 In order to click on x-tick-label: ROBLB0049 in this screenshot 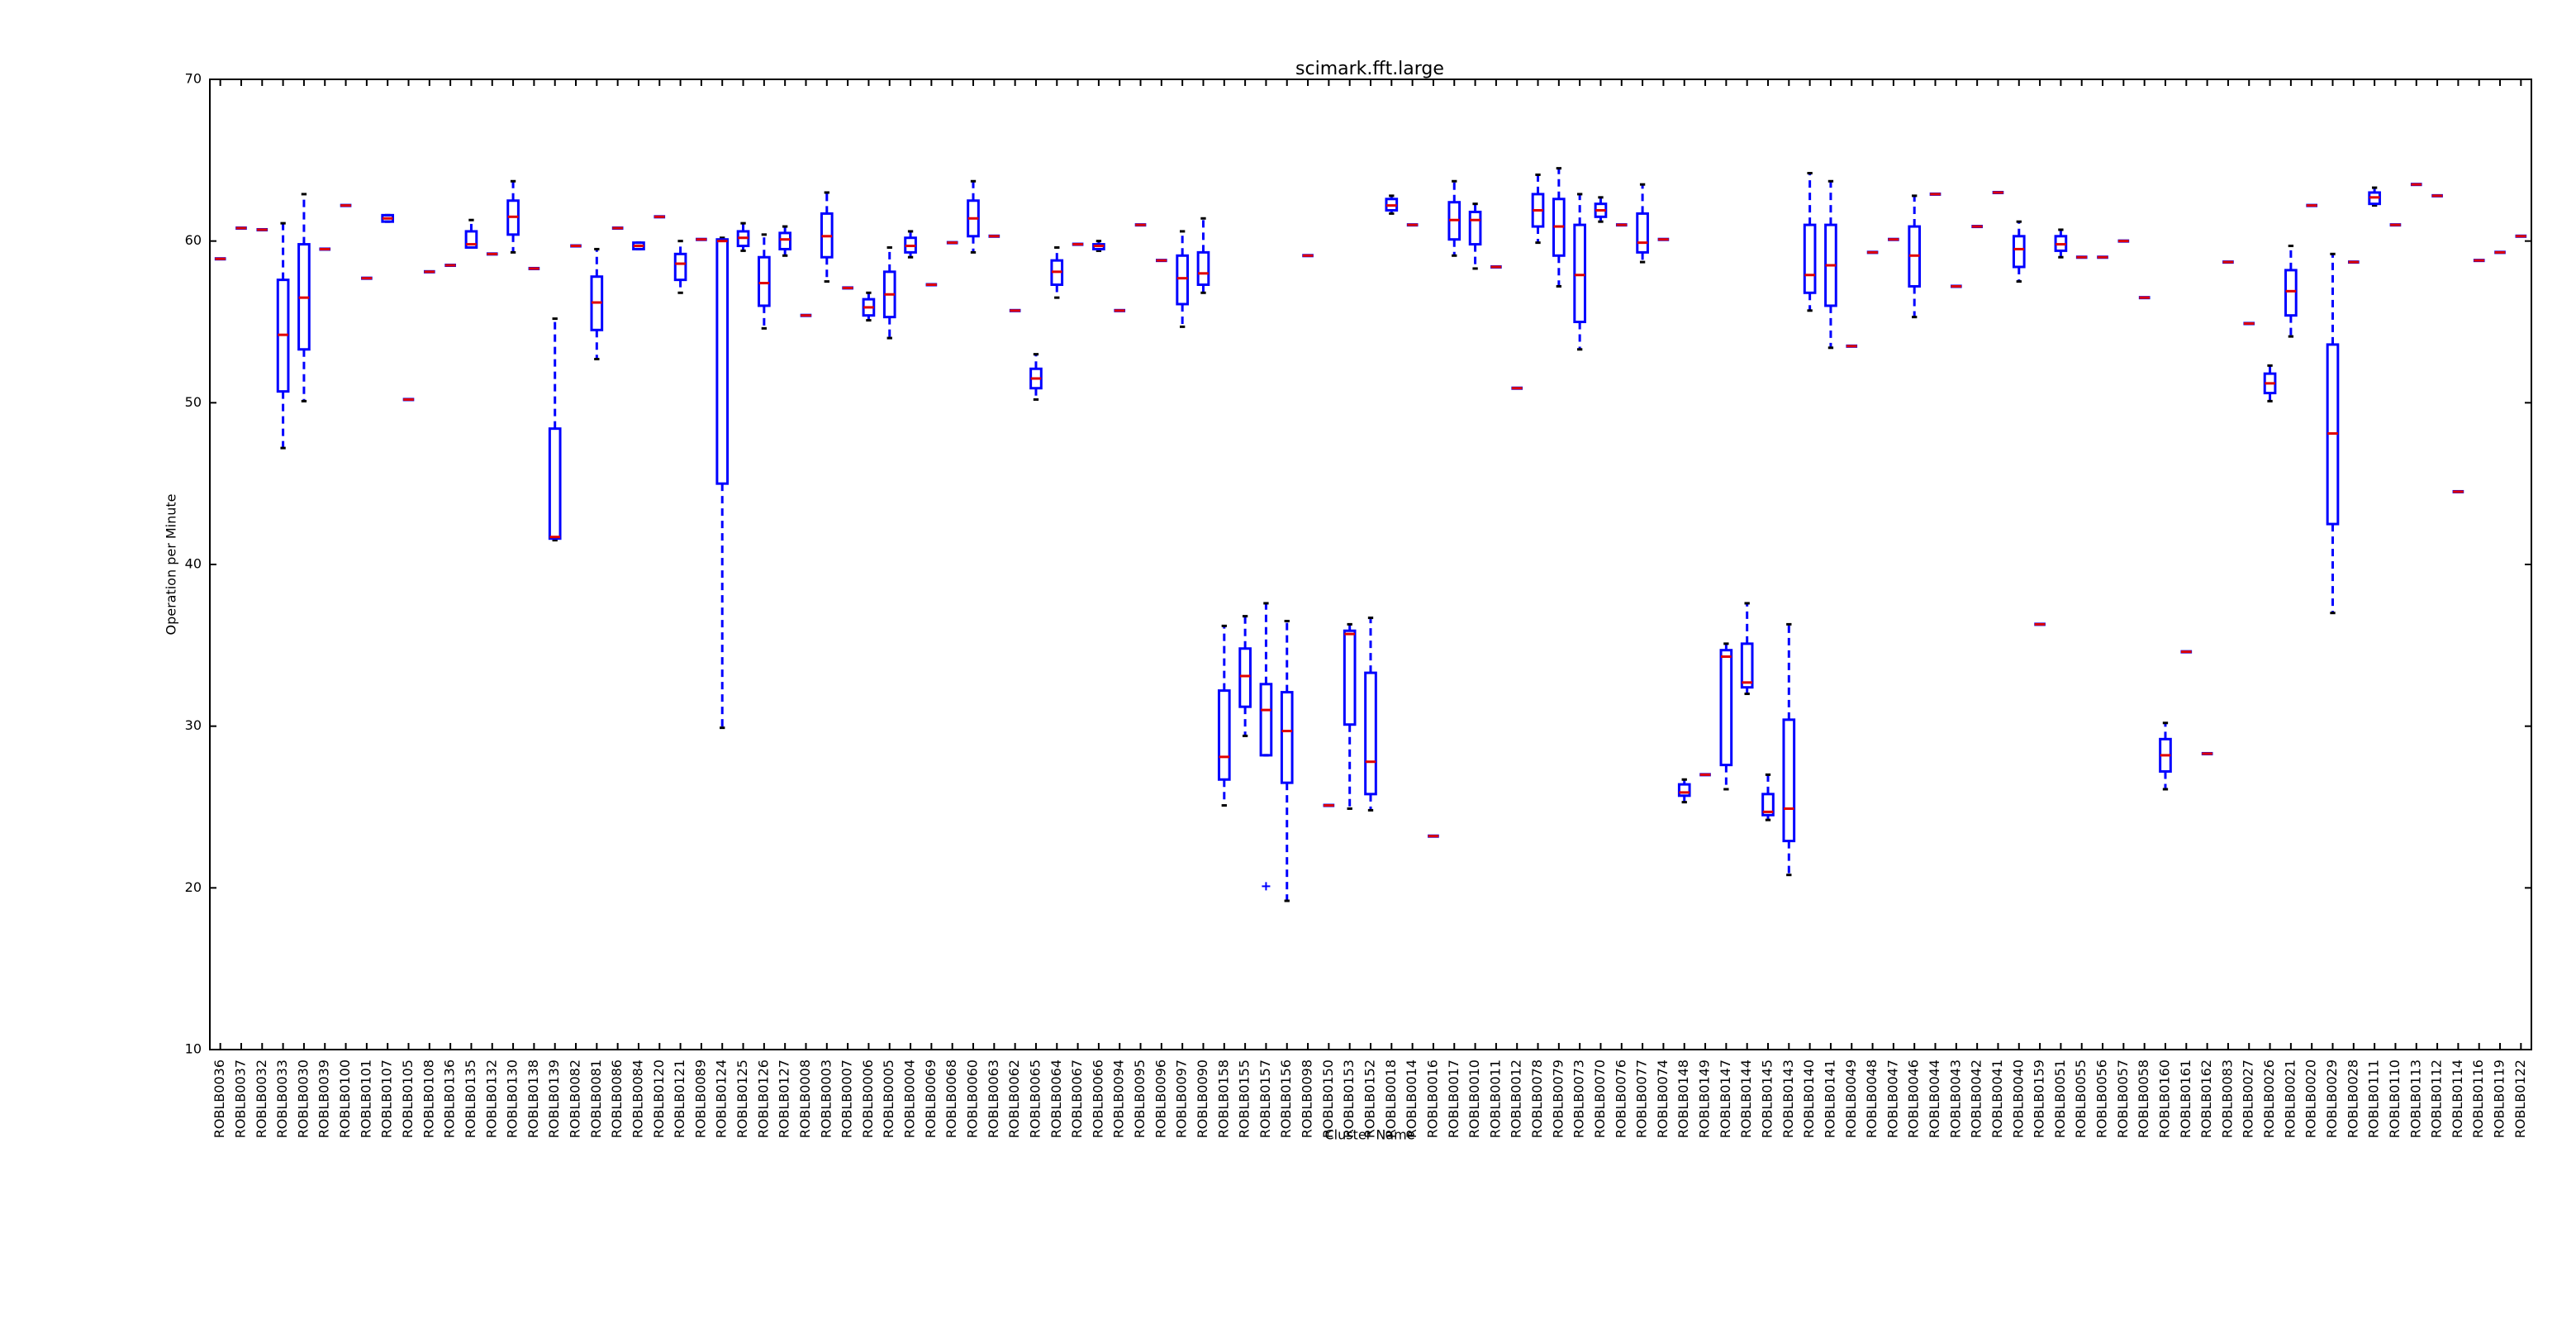, I will do `click(1851, 1098)`.